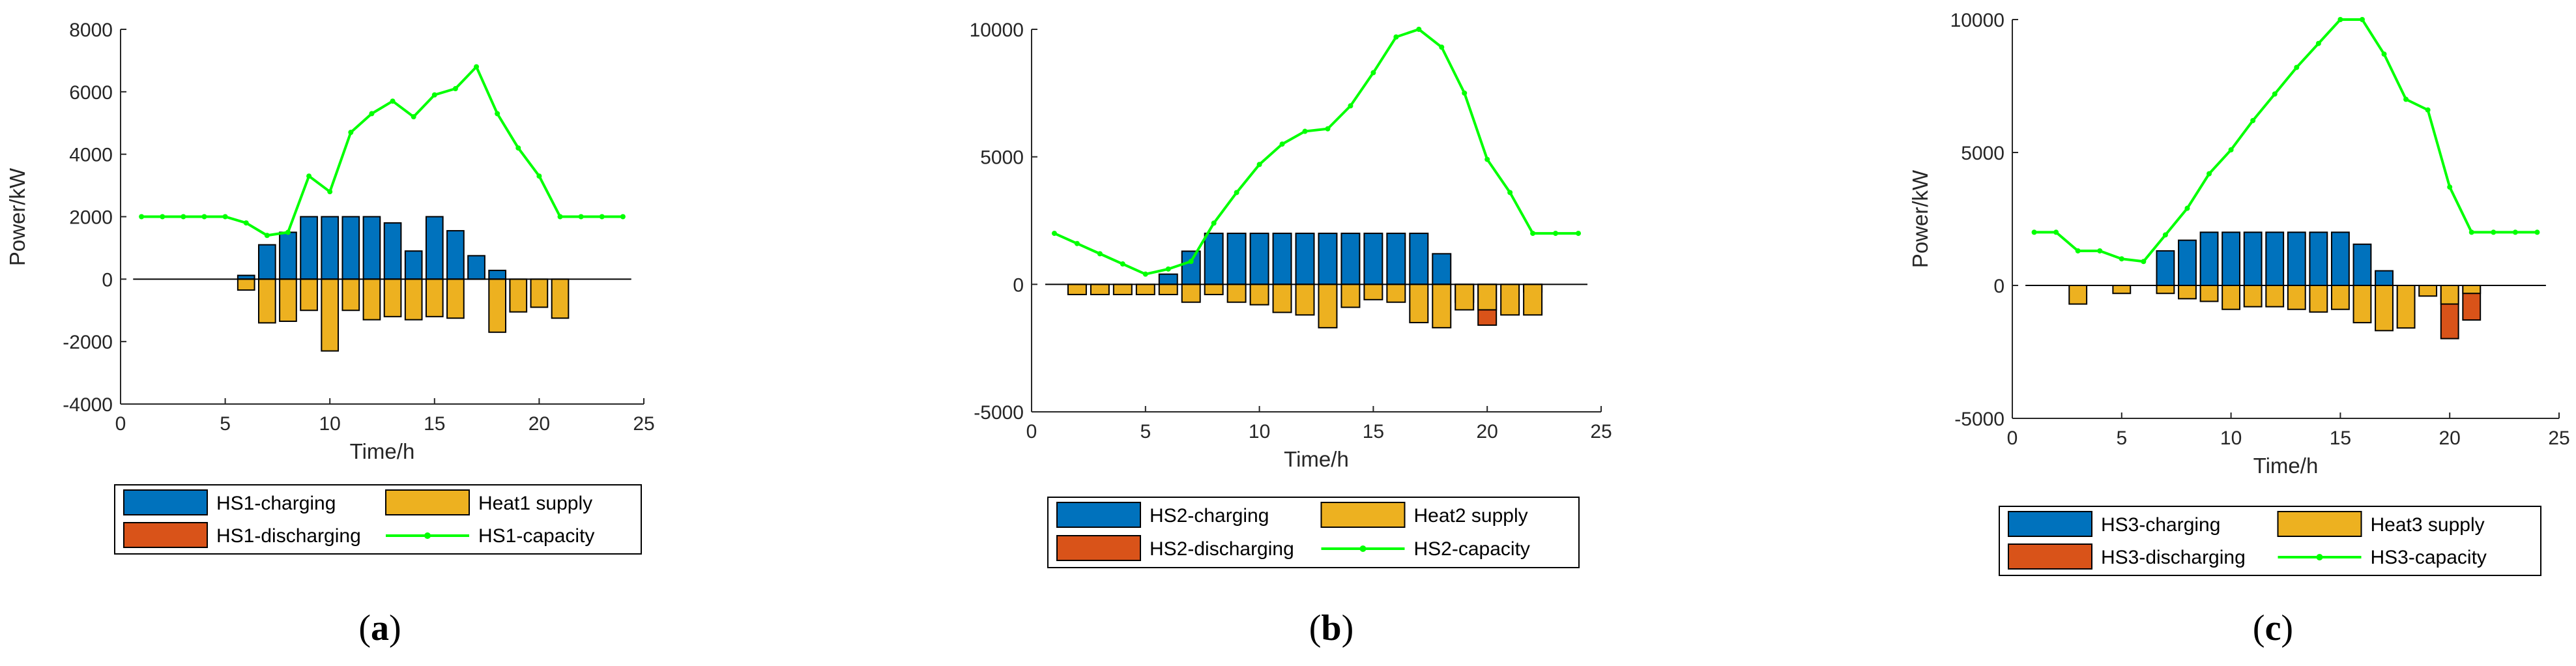 This screenshot has height=666, width=2576. I want to click on legend-label: HS1-charging, so click(276, 503).